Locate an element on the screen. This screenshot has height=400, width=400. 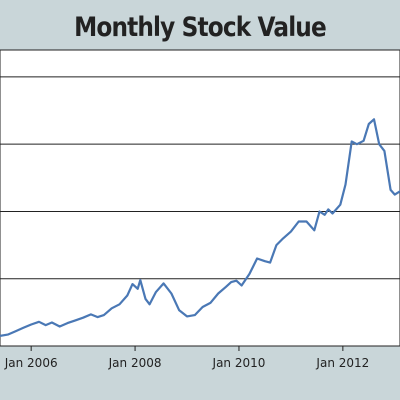
x-tick-label: Jan 2012 is located at coordinates (342, 363).